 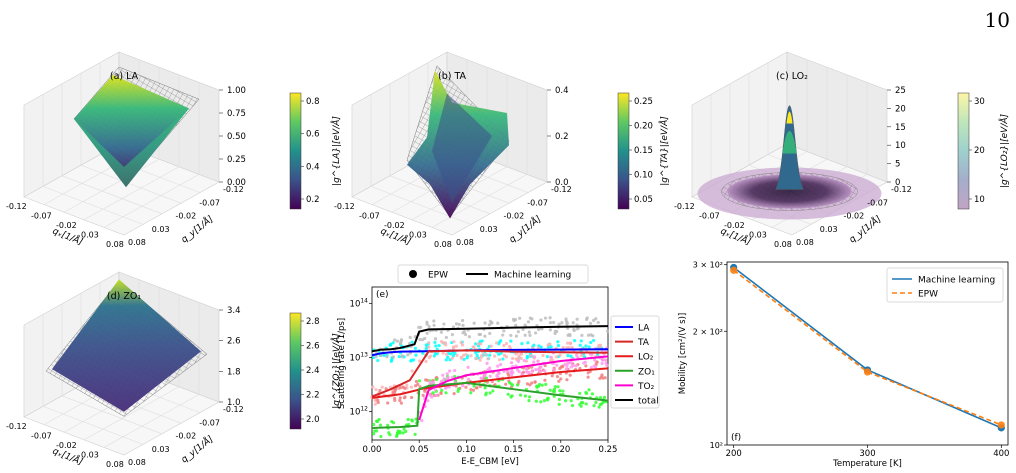 I want to click on qy-tick-label: -0.07, so click(x=209, y=202).